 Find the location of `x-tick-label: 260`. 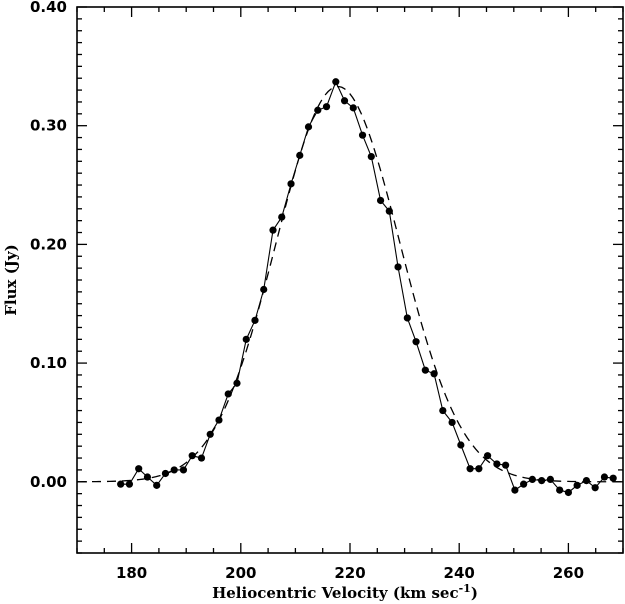

x-tick-label: 260 is located at coordinates (568, 573).